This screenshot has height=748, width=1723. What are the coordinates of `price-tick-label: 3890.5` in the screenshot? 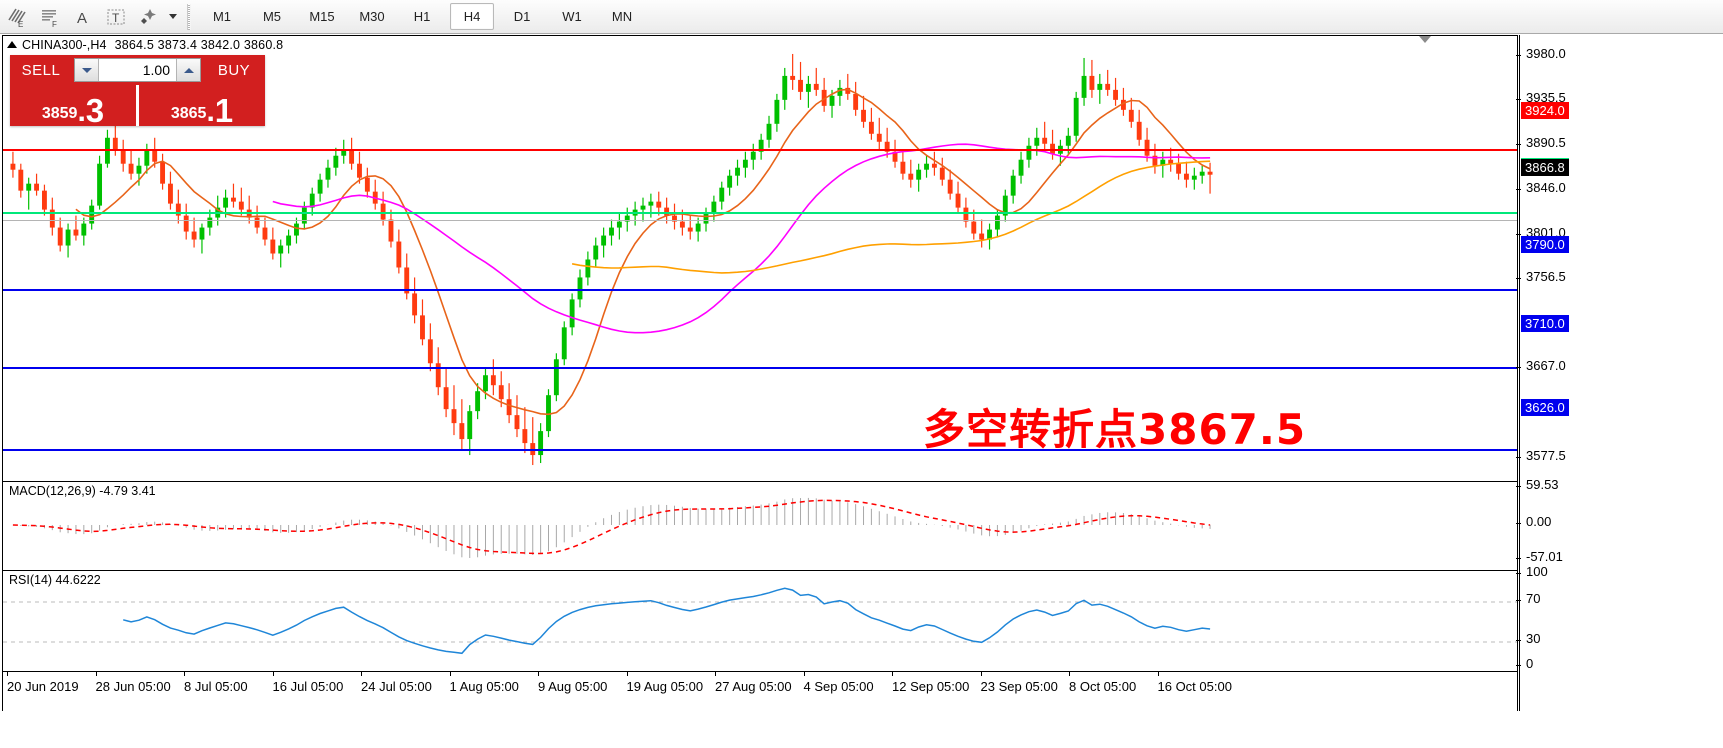 It's located at (1546, 143).